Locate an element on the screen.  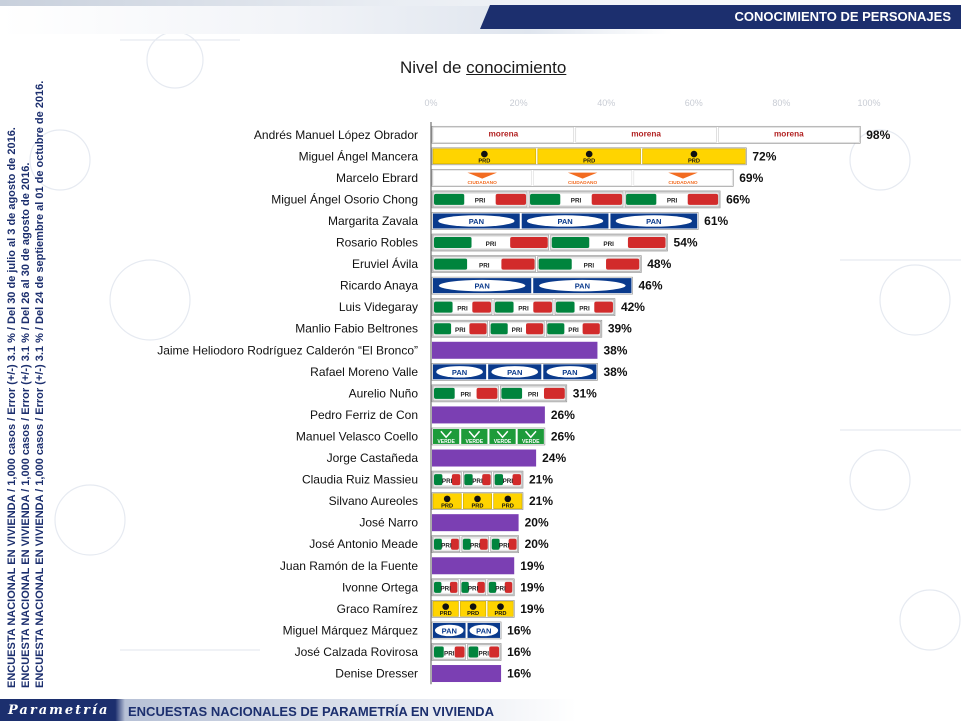
x-tick-label: 60% is located at coordinates (694, 103).